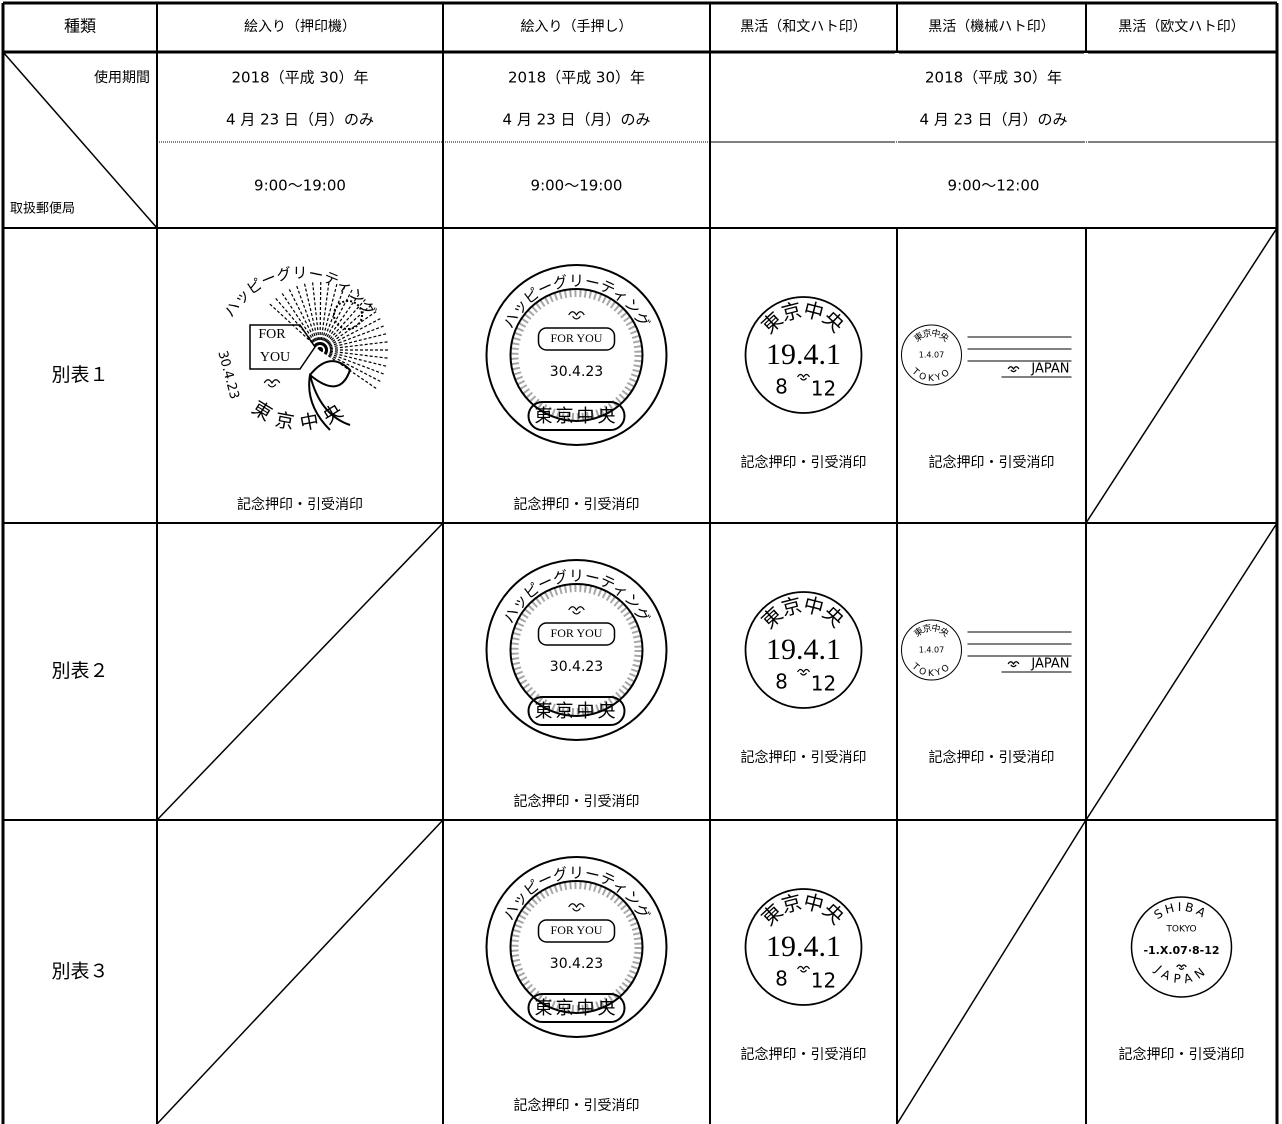  What do you see at coordinates (991, 27) in the screenshot?
I see `label: 黒活（機械ハト印）` at bounding box center [991, 27].